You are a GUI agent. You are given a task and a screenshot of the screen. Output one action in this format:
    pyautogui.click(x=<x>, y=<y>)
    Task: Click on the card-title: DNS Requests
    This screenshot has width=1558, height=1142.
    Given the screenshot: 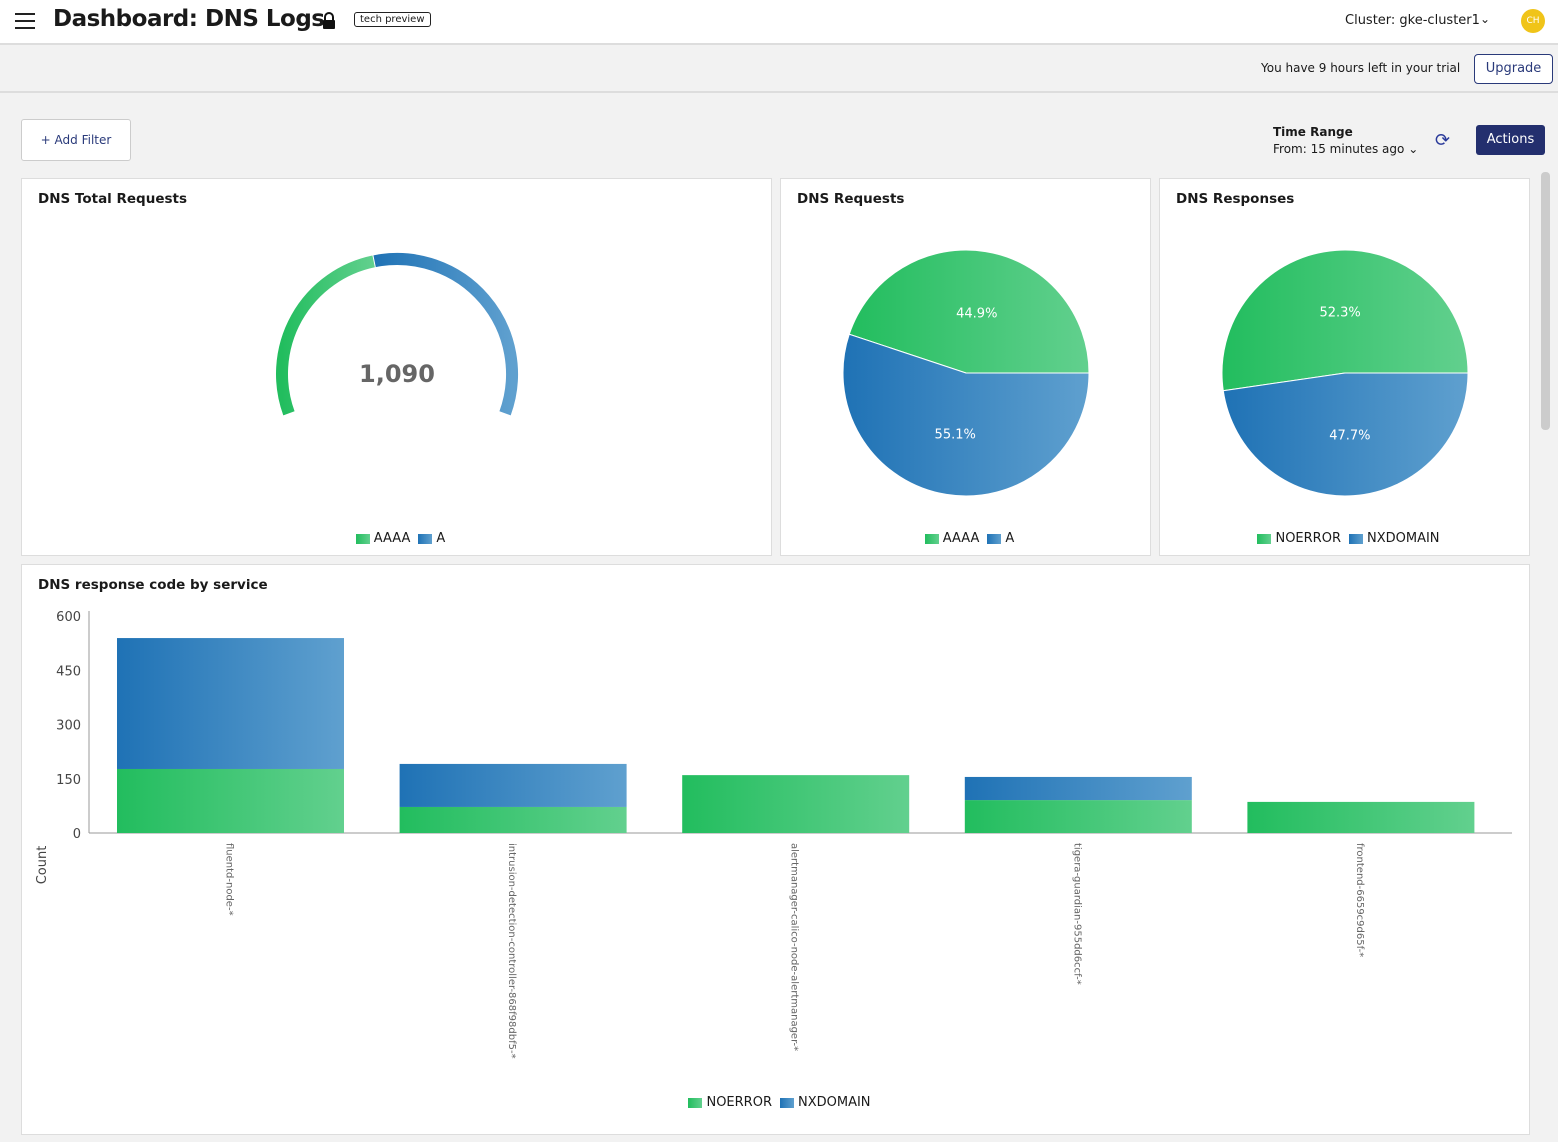 What is the action you would take?
    pyautogui.click(x=851, y=199)
    